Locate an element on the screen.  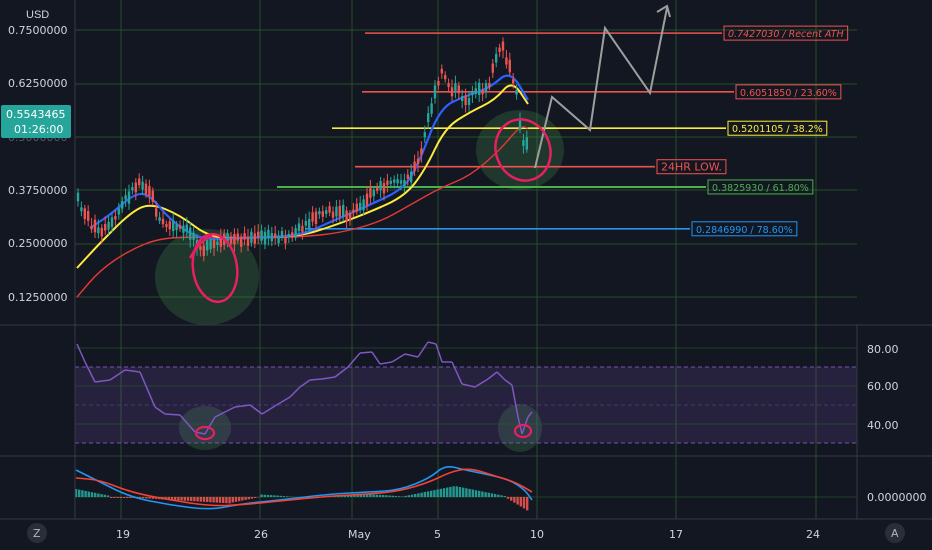
support-circle is located at coordinates (523, 150).